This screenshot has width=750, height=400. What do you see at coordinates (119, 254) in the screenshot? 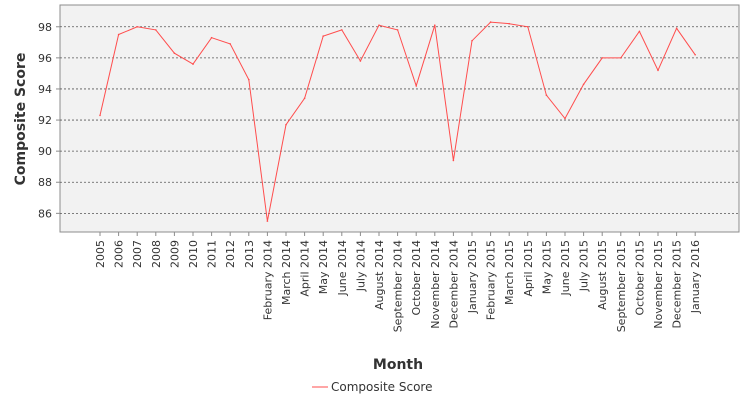
I see `x-tick-label-2006: 2006` at bounding box center [119, 254].